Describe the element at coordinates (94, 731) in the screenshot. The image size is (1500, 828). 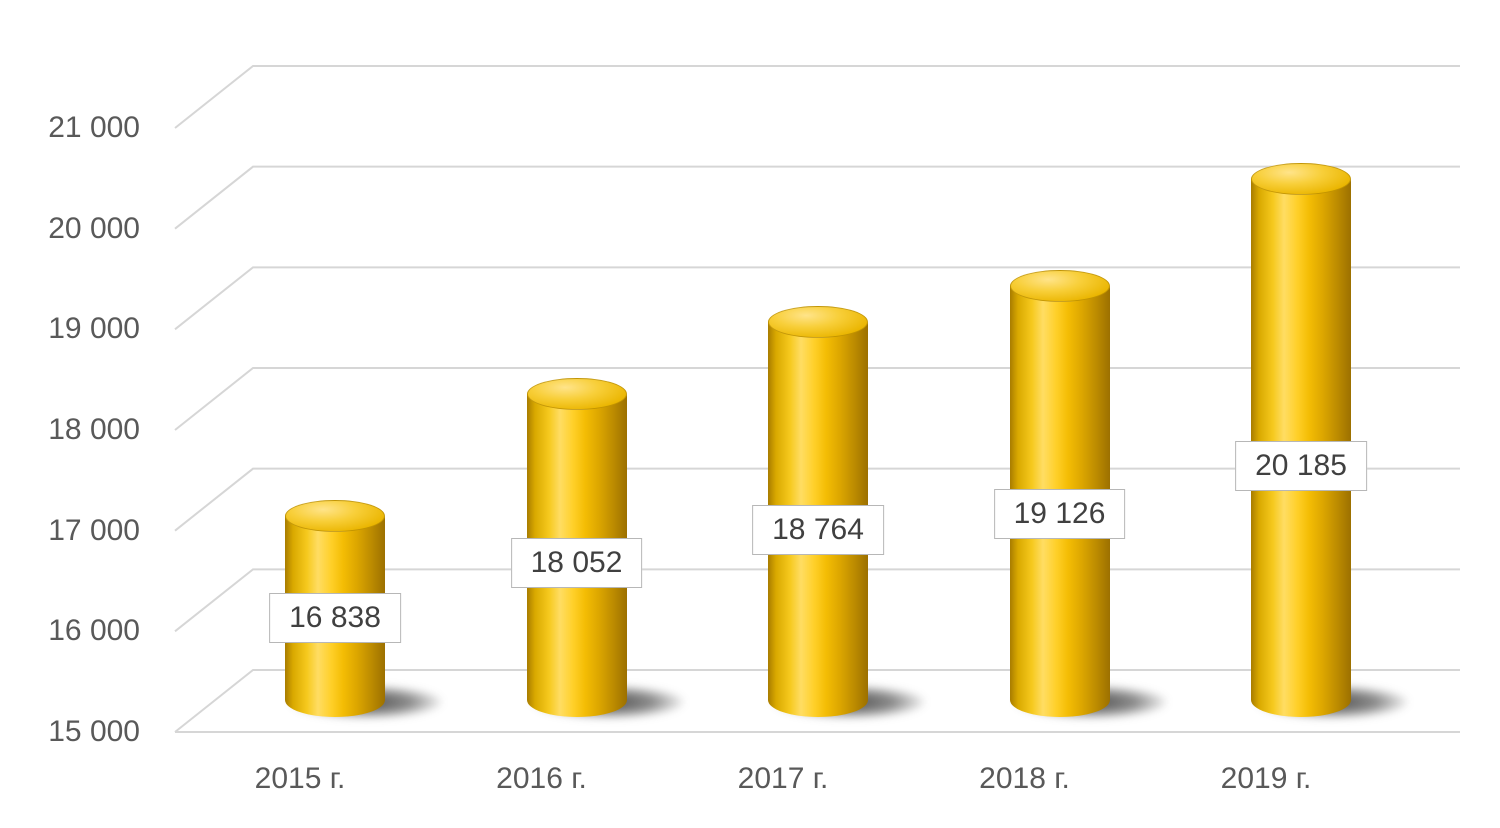
I see `y-axis-tick-label: 15 000` at that location.